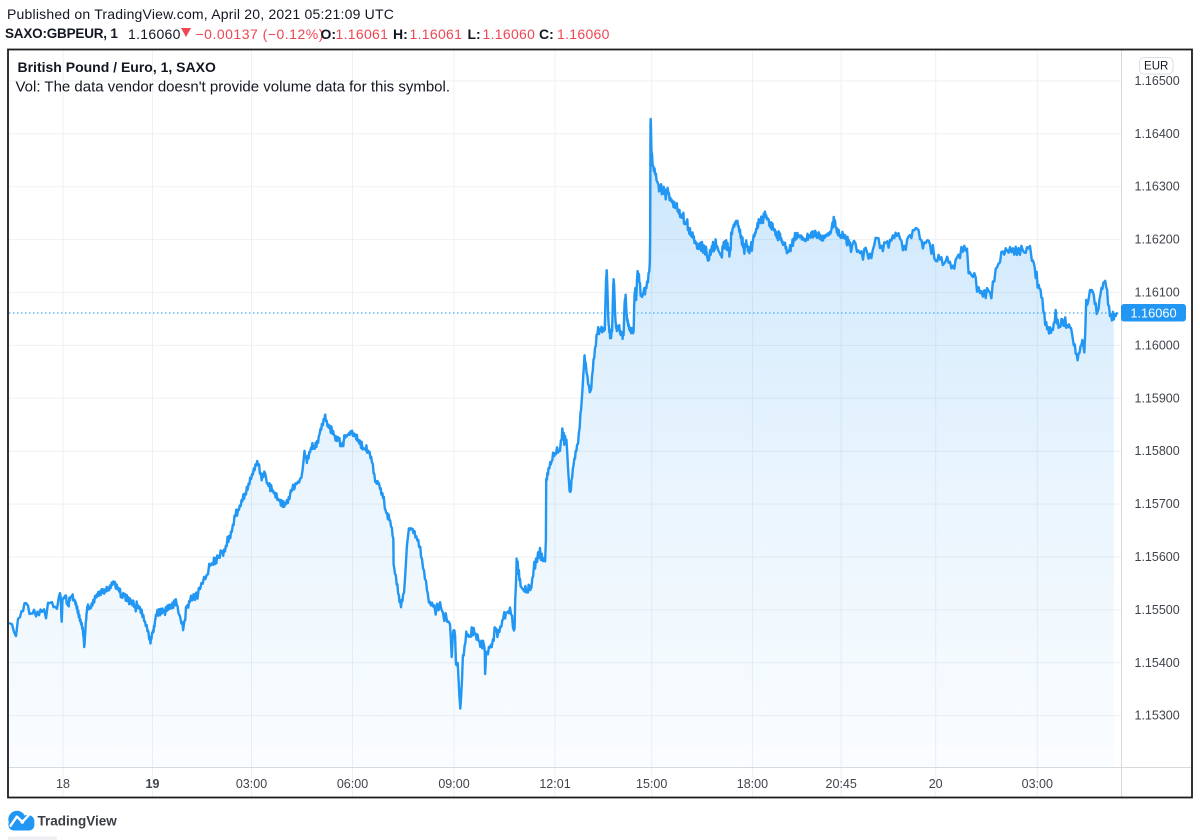 The height and width of the screenshot is (840, 1200). Describe the element at coordinates (1157, 663) in the screenshot. I see `svg-text: 1.15400` at that location.